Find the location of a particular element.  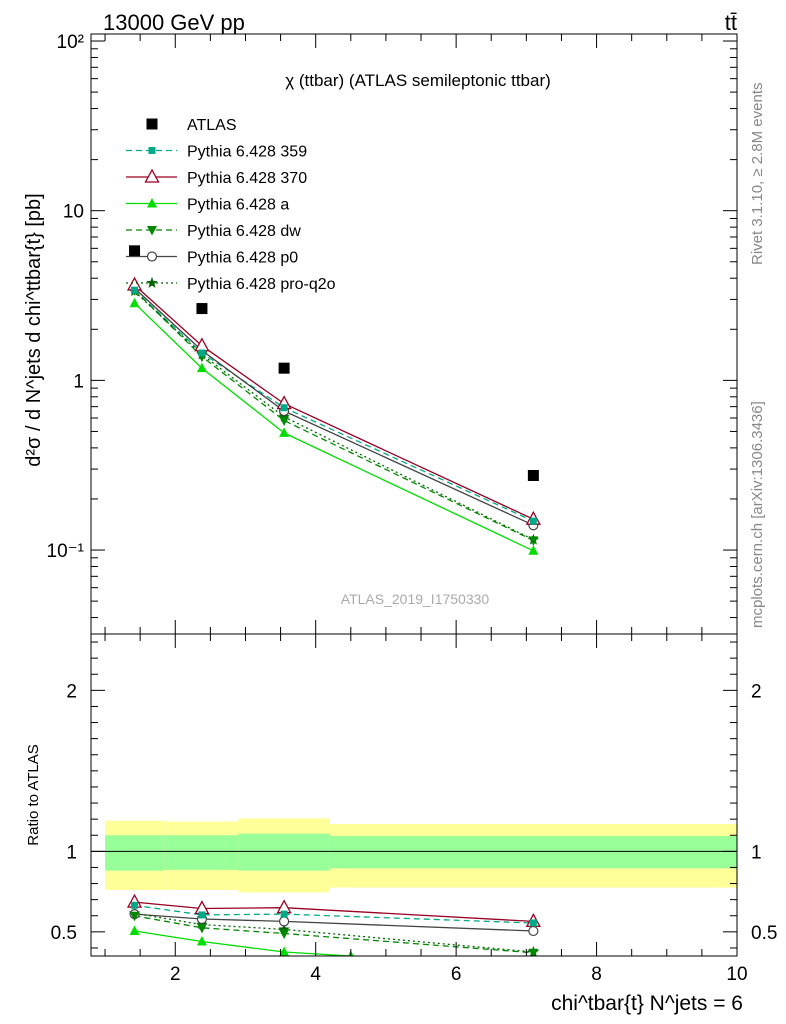

ratio-y-tick-label: 2 is located at coordinates (71, 691).